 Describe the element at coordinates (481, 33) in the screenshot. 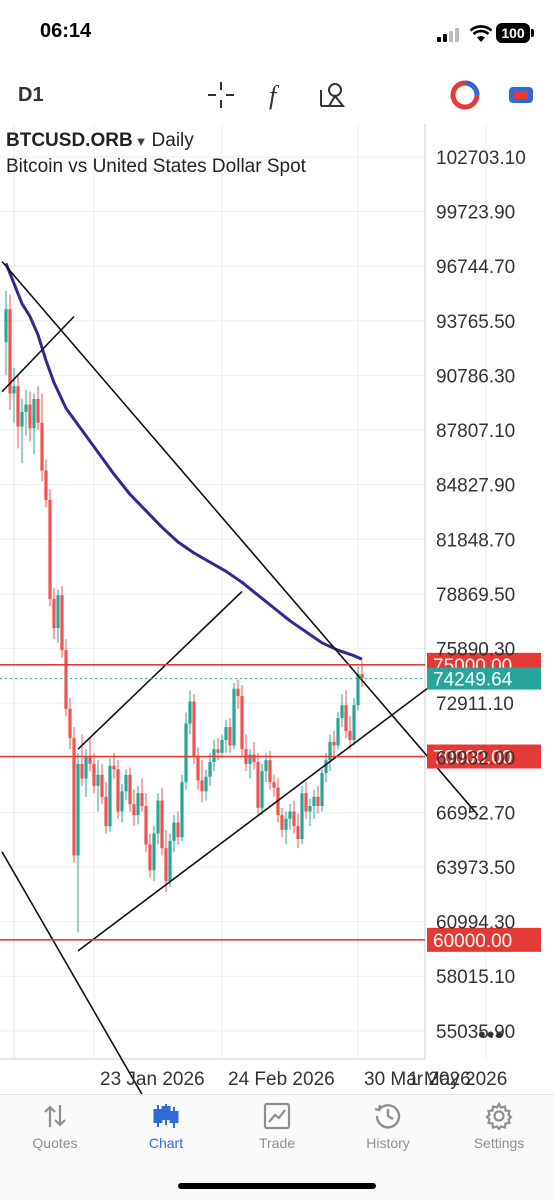

I see `wifi-icon` at that location.